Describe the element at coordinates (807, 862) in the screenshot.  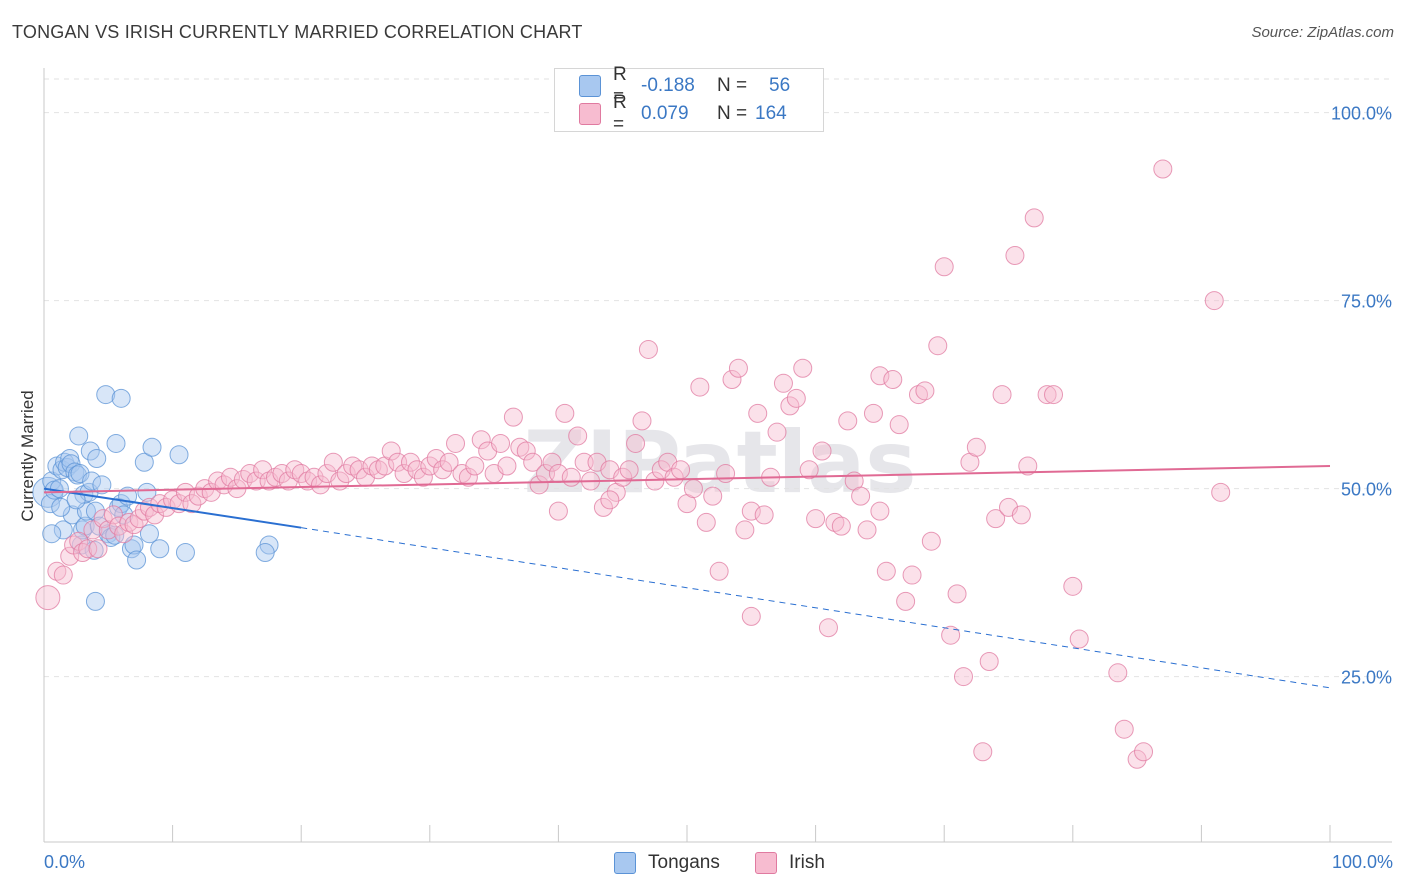
I see `series-label-irish: Irish` at that location.